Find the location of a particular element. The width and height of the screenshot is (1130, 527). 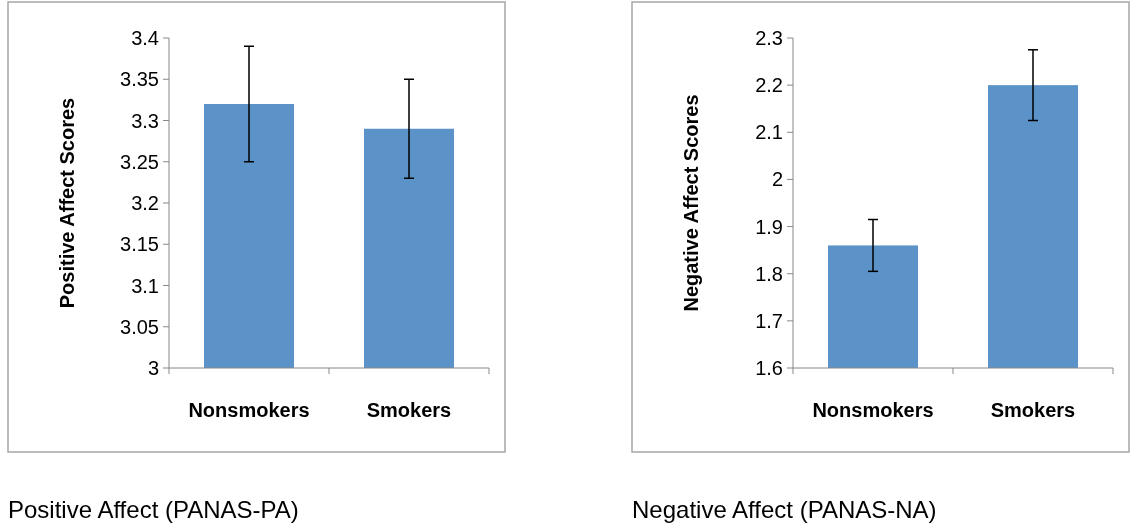

y-tick-label: 2.1 is located at coordinates (769, 132).